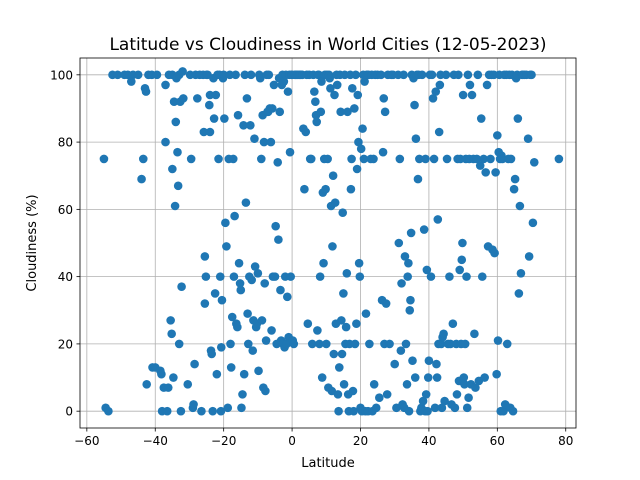  I want to click on x-tick-label: 60, so click(497, 441).